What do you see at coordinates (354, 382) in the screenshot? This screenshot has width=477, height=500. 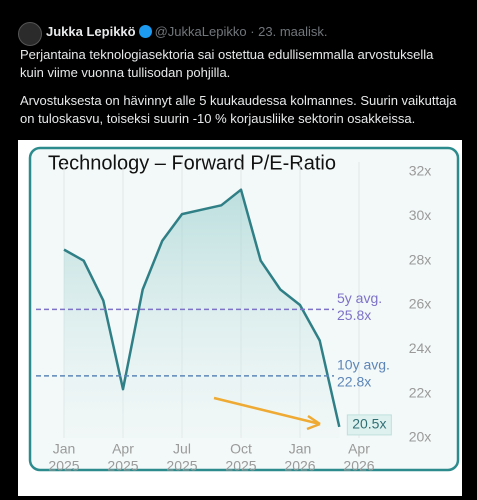 I see `reference-value: 22.8x` at bounding box center [354, 382].